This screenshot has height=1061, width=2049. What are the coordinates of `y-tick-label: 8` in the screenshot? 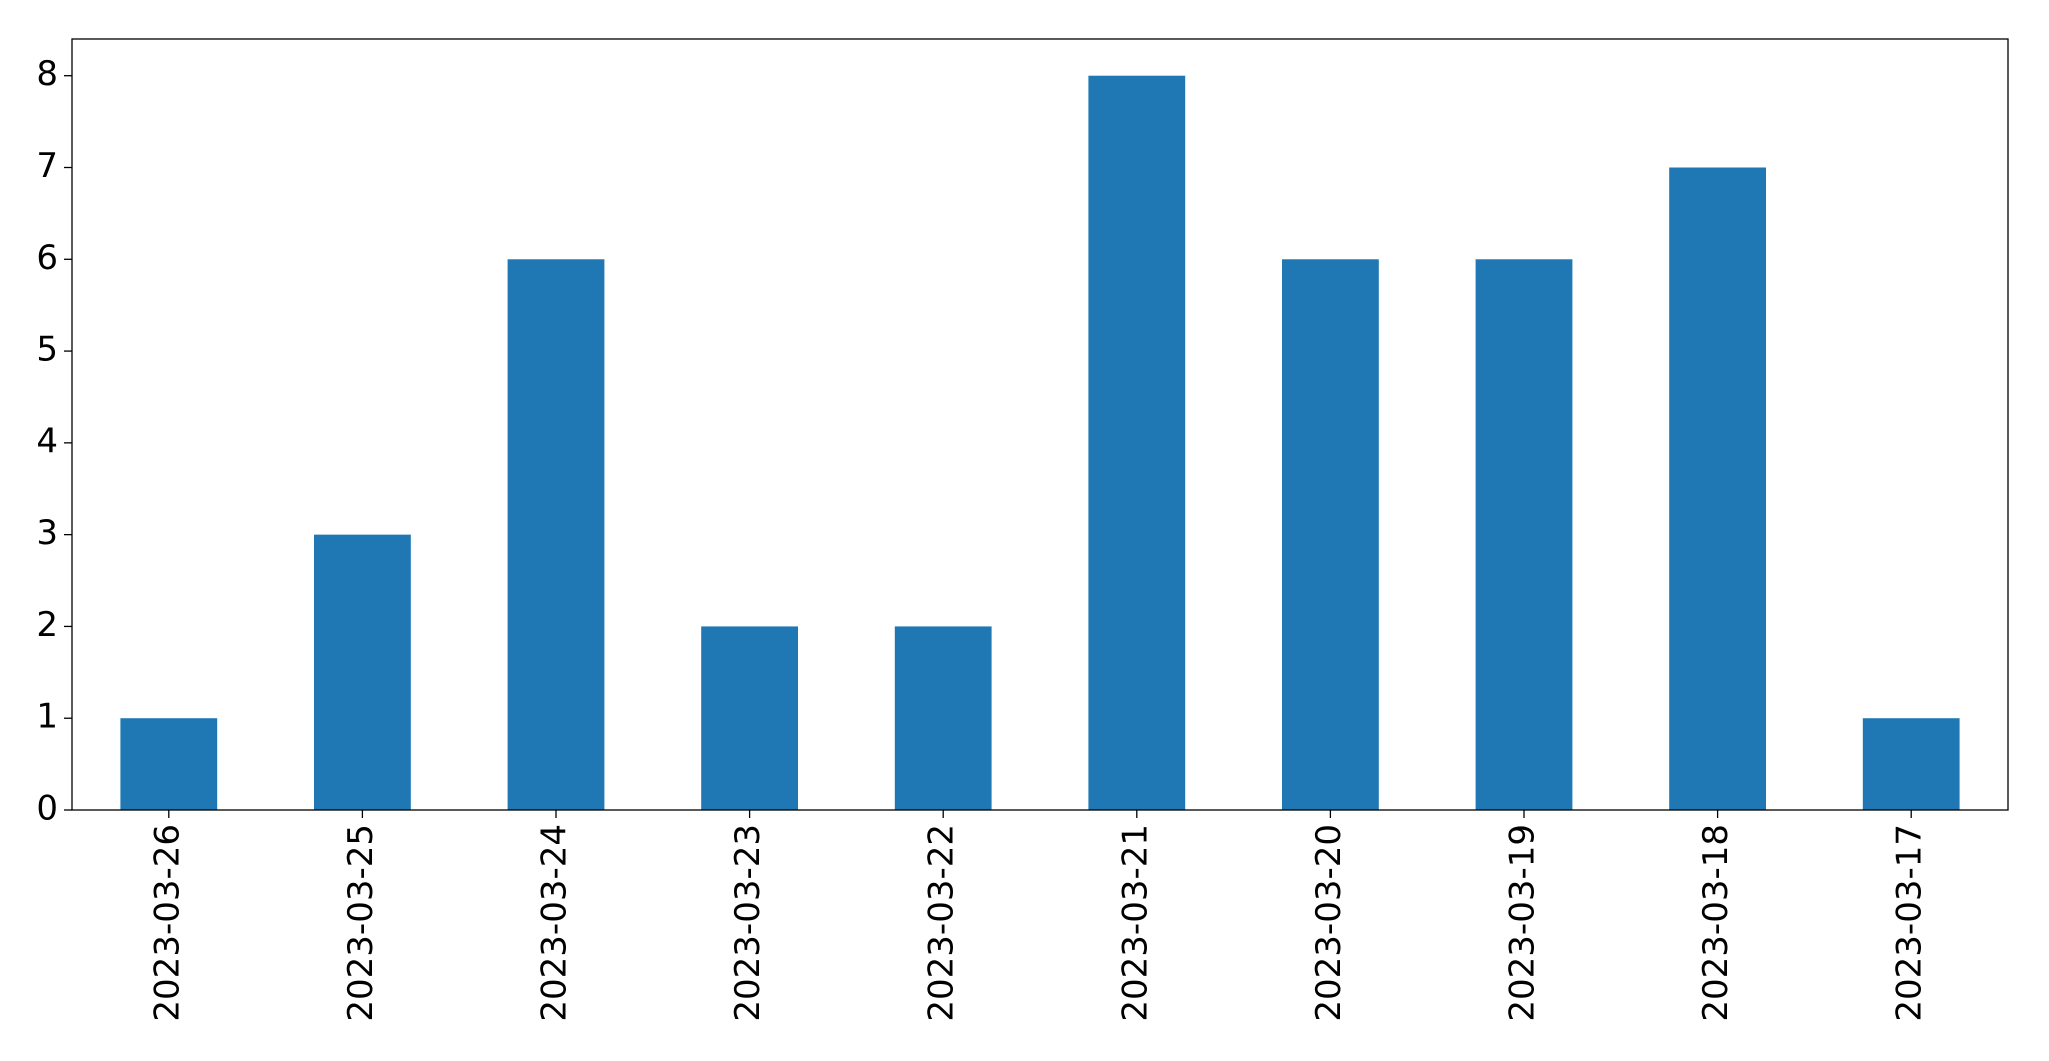 It's located at (47, 74).